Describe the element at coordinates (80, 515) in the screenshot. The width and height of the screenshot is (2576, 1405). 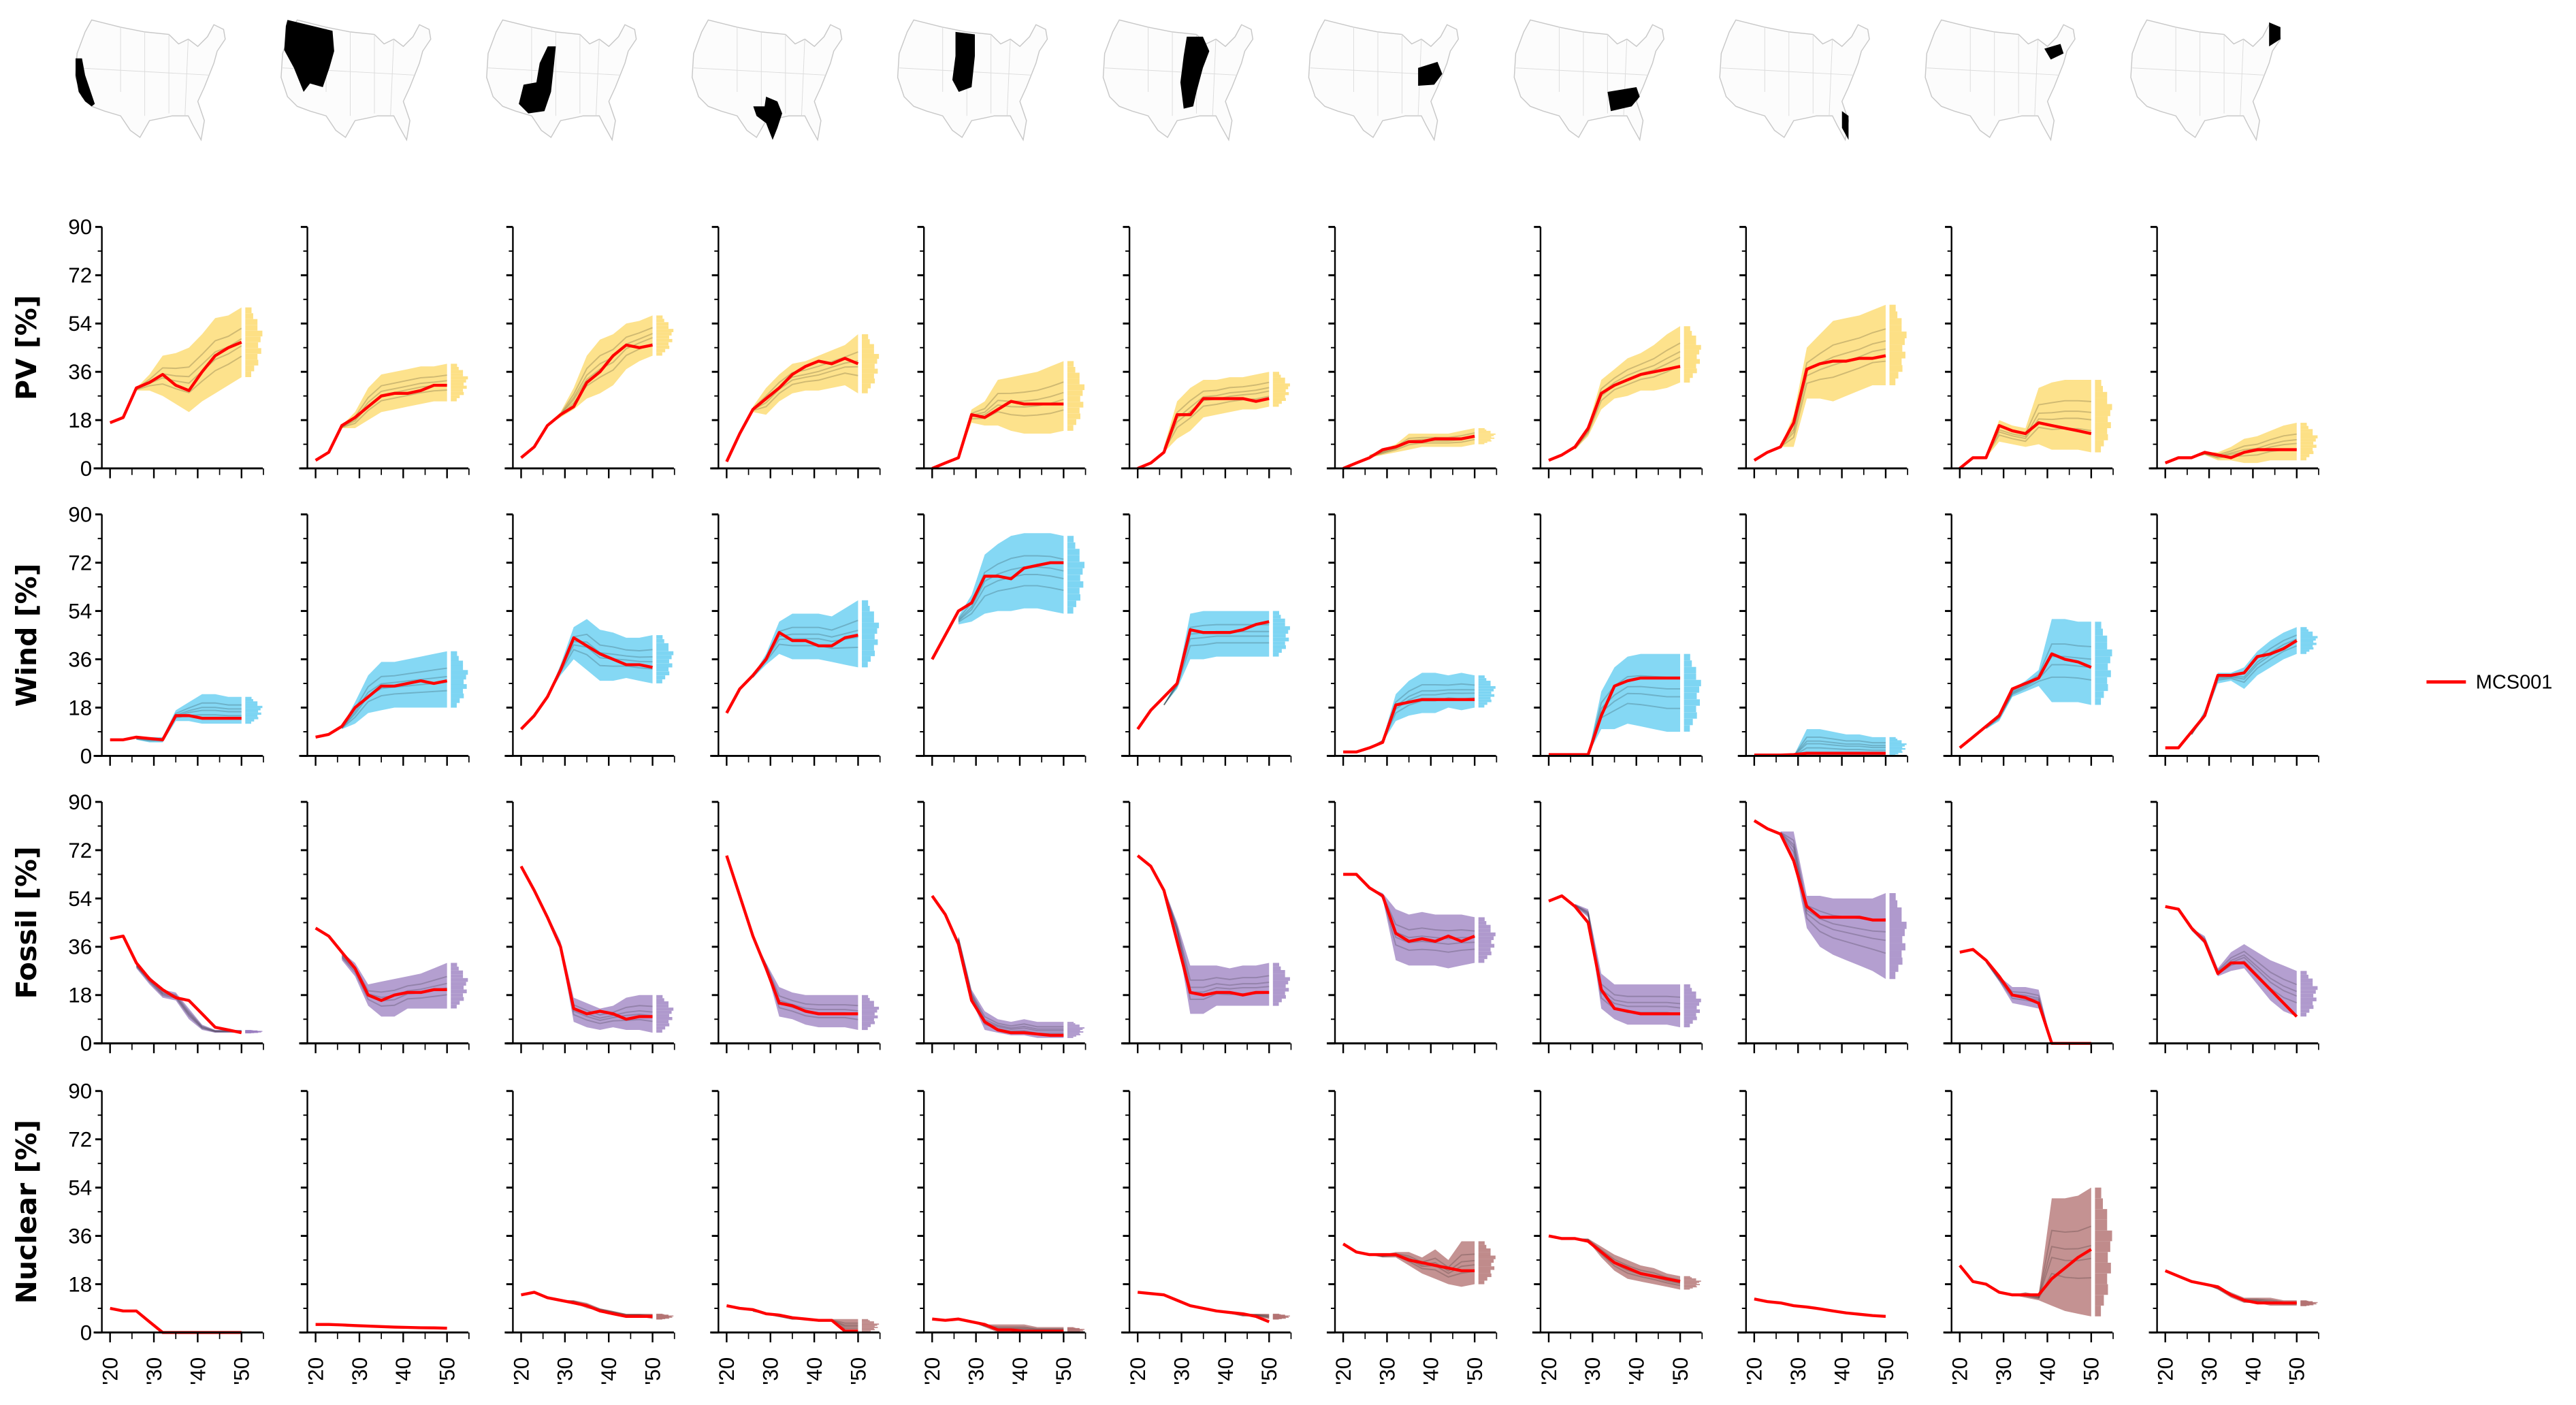
I see `y-tick-label: 90` at that location.